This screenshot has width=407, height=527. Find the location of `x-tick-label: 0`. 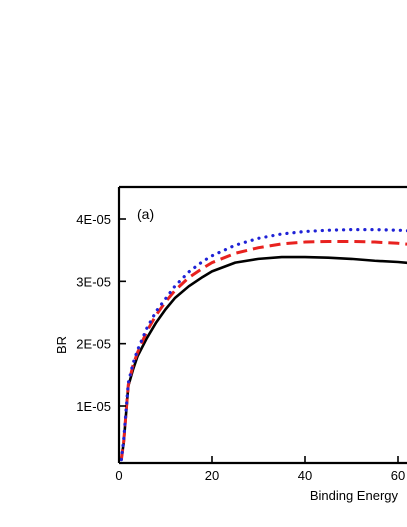

x-tick-label: 0 is located at coordinates (118, 475).